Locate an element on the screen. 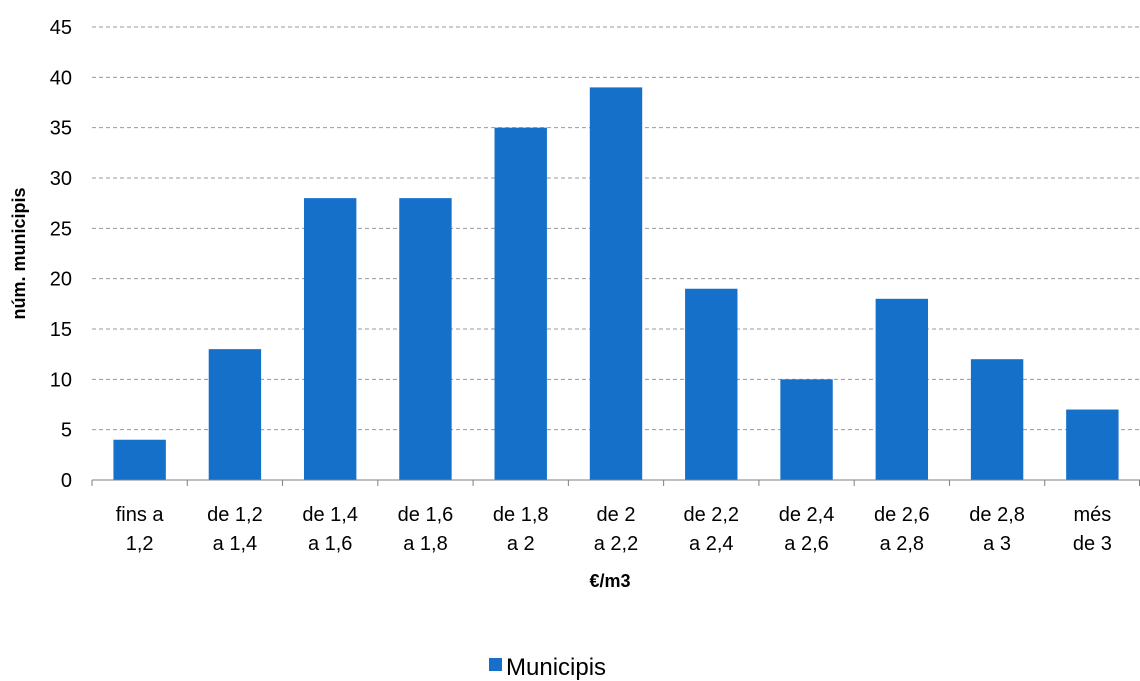 This screenshot has height=681, width=1140. x-tick-label: a 2 is located at coordinates (521, 544).